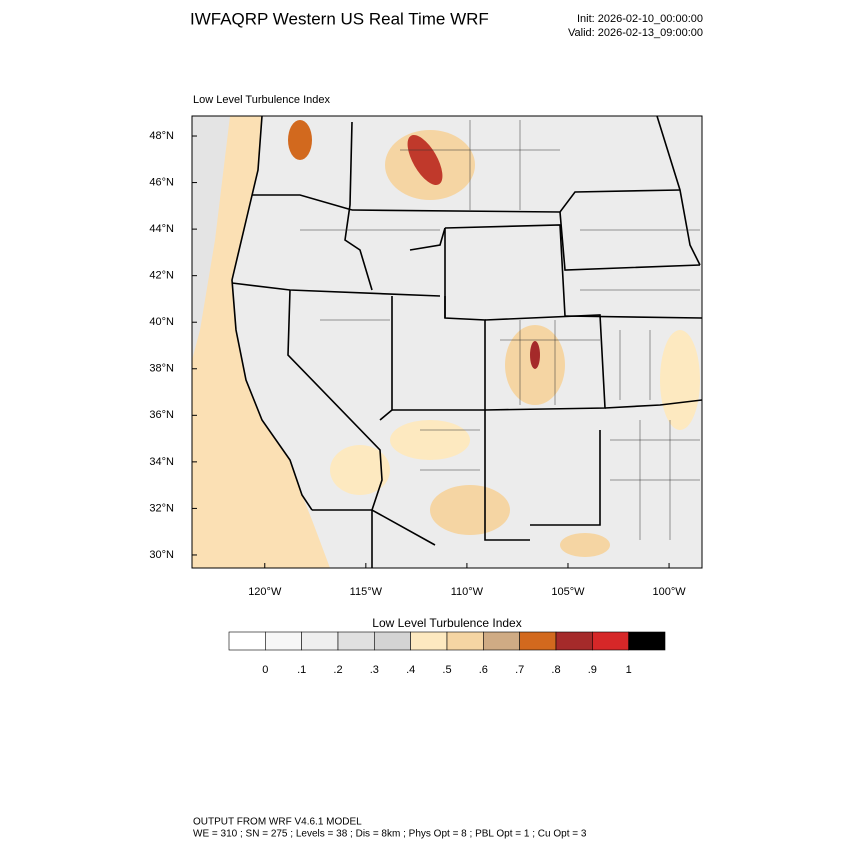  I want to click on footer-line: OUTPUT FROM WRF V4.6.1 MODEL, so click(277, 822).